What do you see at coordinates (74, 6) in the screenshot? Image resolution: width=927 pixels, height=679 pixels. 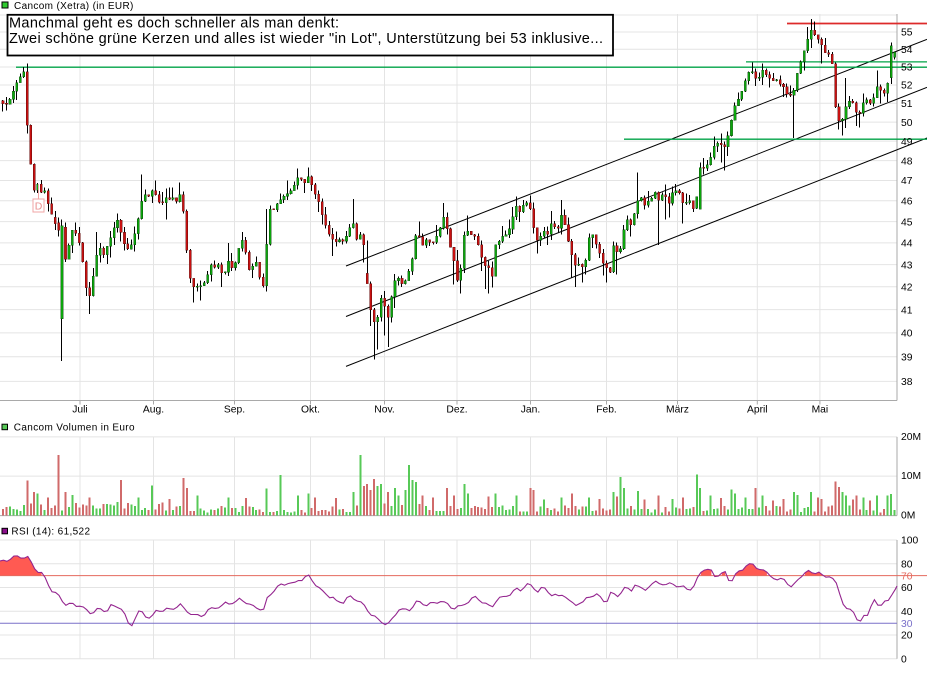 I see `svg-text: Cancom (Xetra) (in EUR)` at bounding box center [74, 6].